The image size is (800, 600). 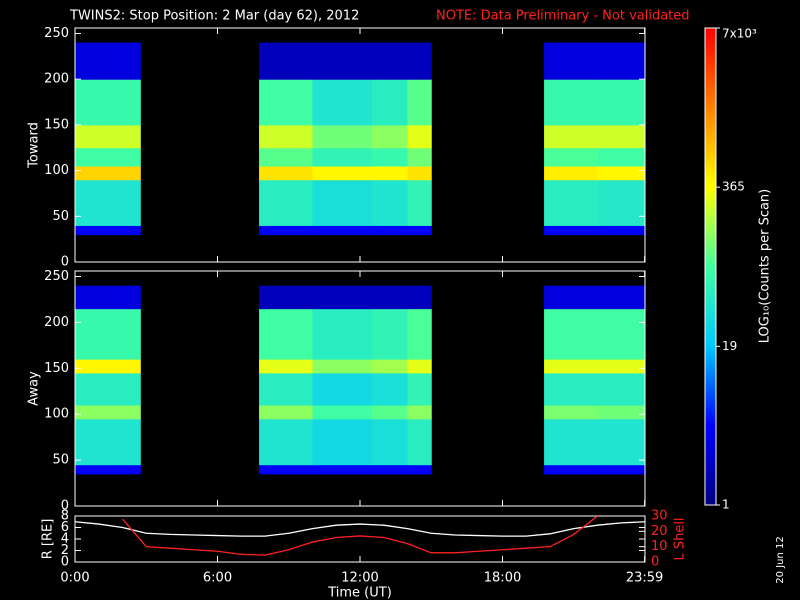 I want to click on x-axis-label: Time (UT), so click(x=359, y=593).